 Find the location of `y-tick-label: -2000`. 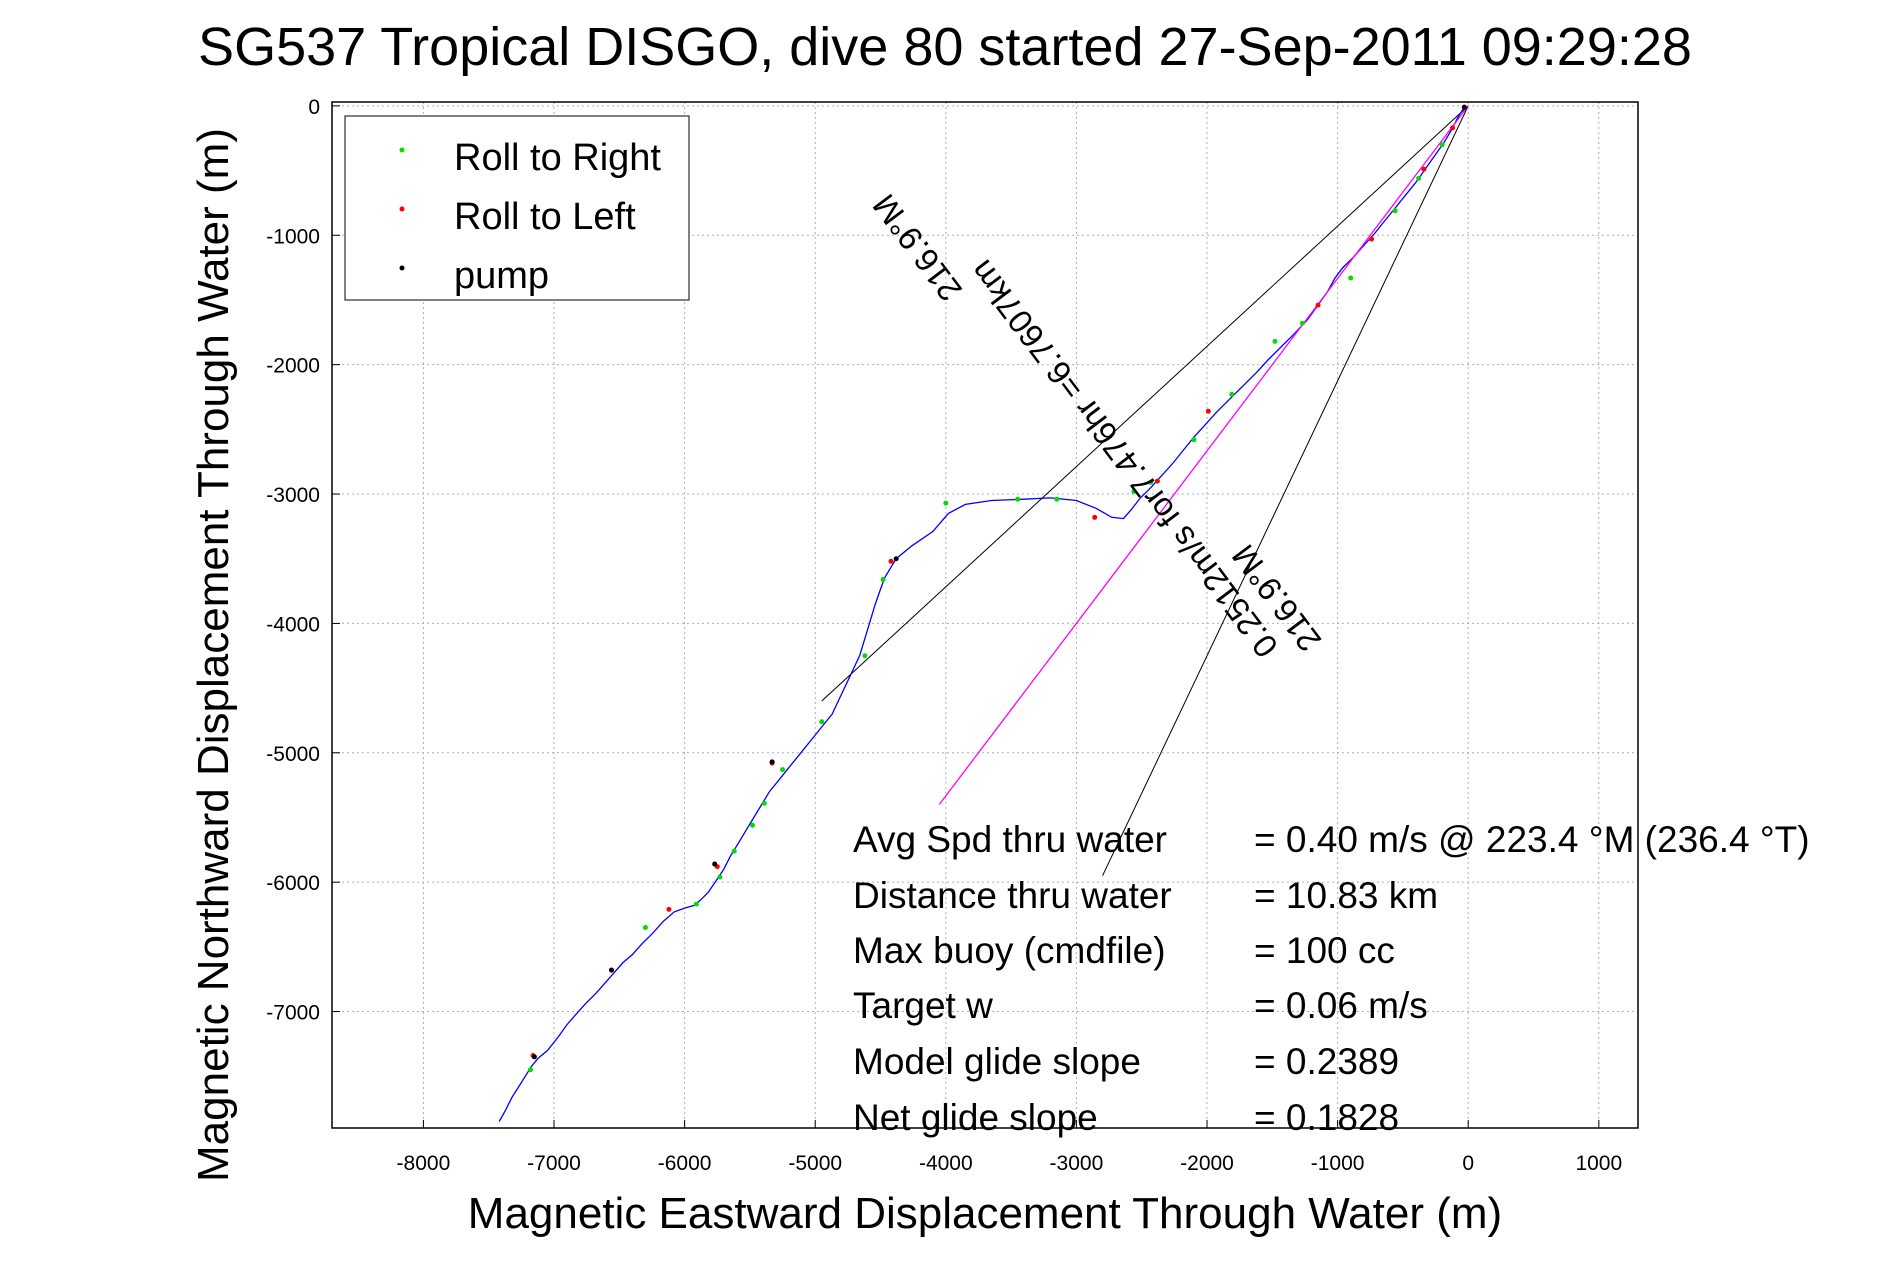

y-tick-label: -2000 is located at coordinates (293, 366).